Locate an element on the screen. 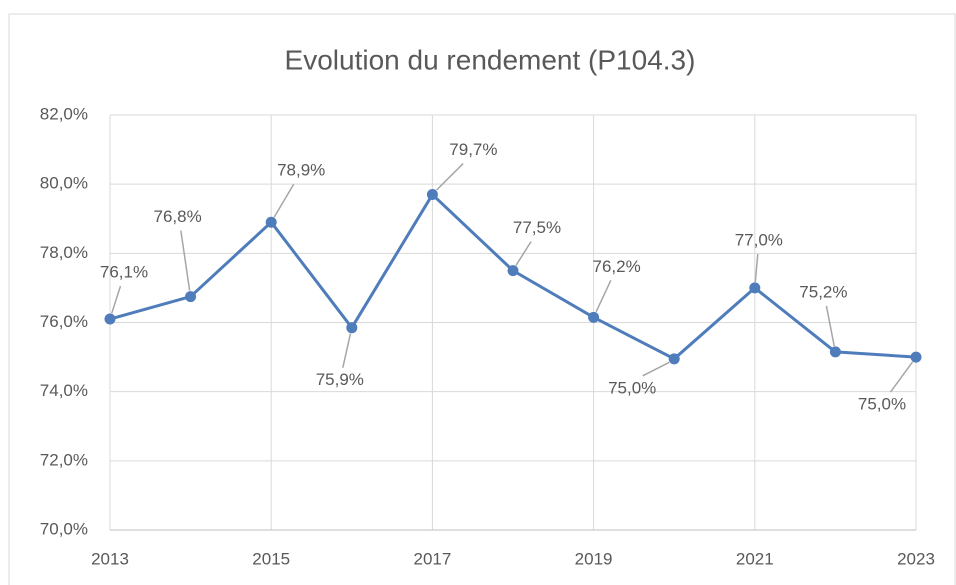 This screenshot has width=956, height=585. data-label: 78,9% is located at coordinates (301, 170).